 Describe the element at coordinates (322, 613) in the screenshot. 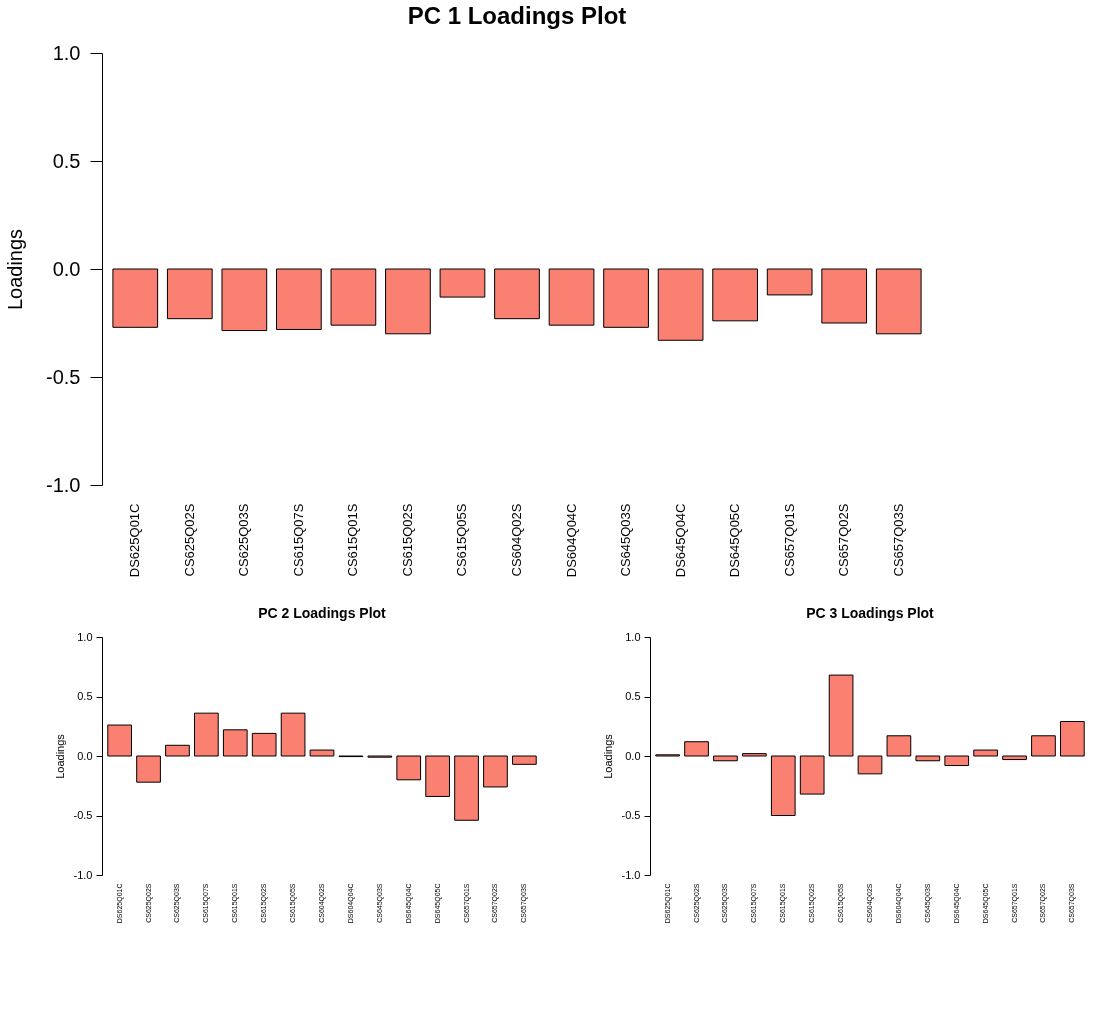

I see `chart-title: PC 2 Loadings Plot` at that location.